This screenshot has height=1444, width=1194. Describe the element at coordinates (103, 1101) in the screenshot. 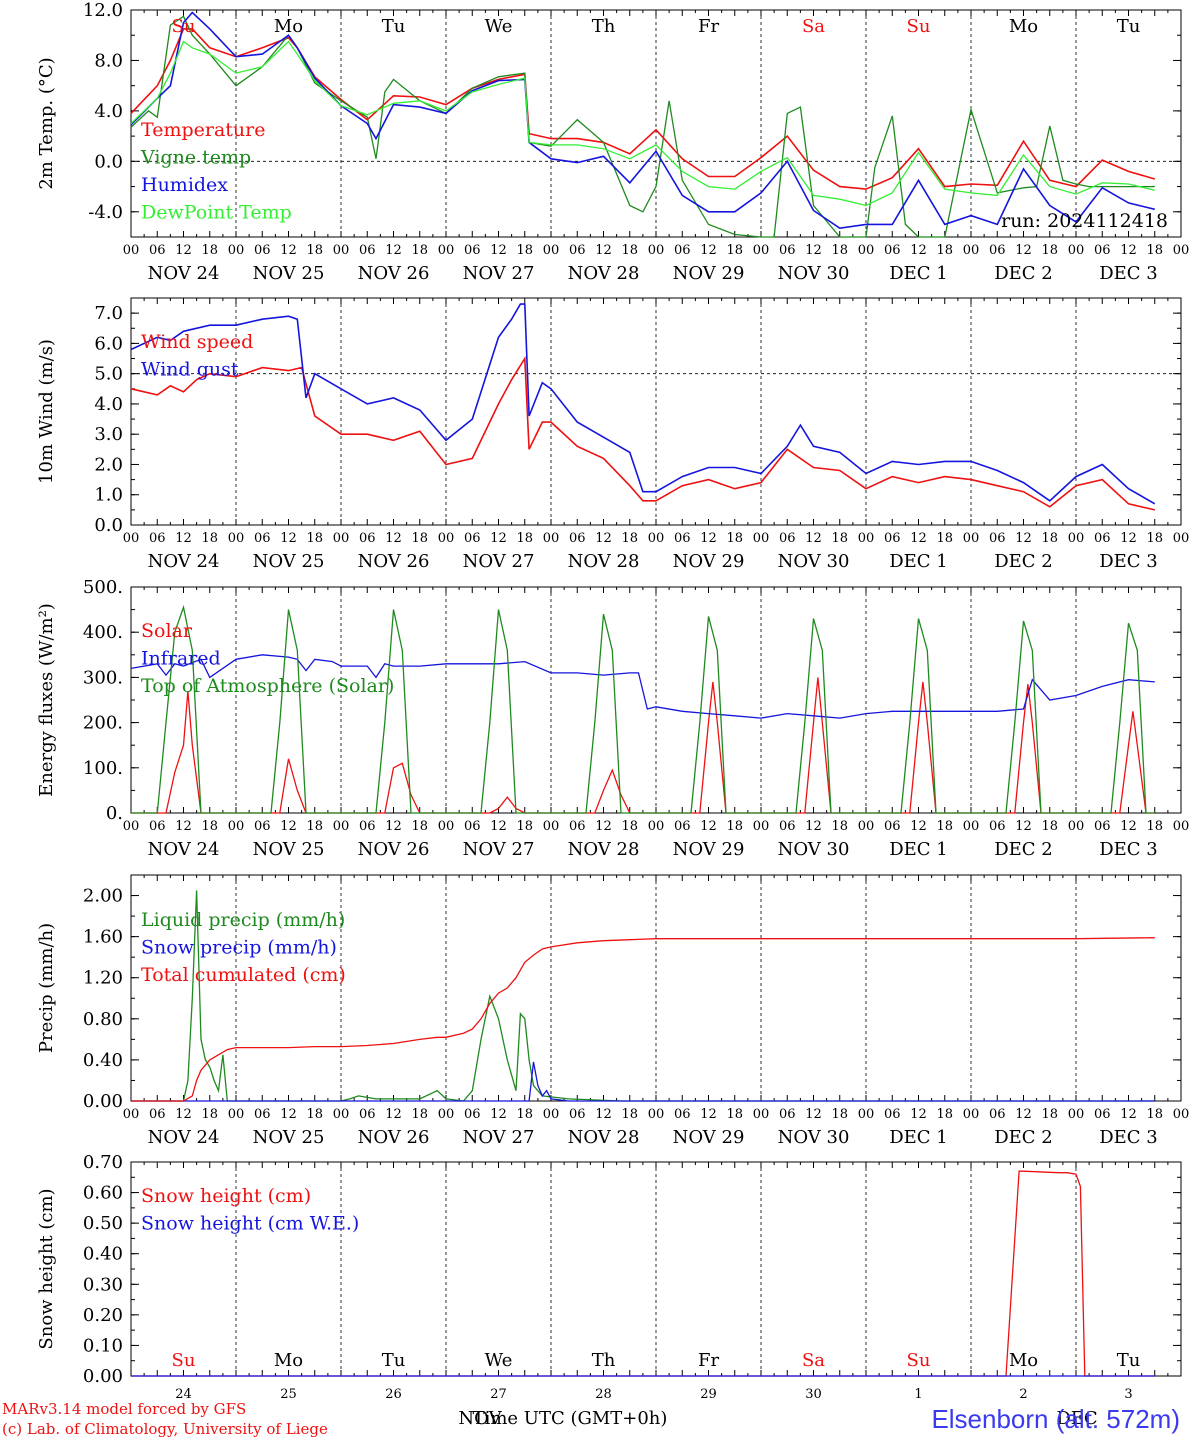

I see `y-tick-label: 0.00` at that location.